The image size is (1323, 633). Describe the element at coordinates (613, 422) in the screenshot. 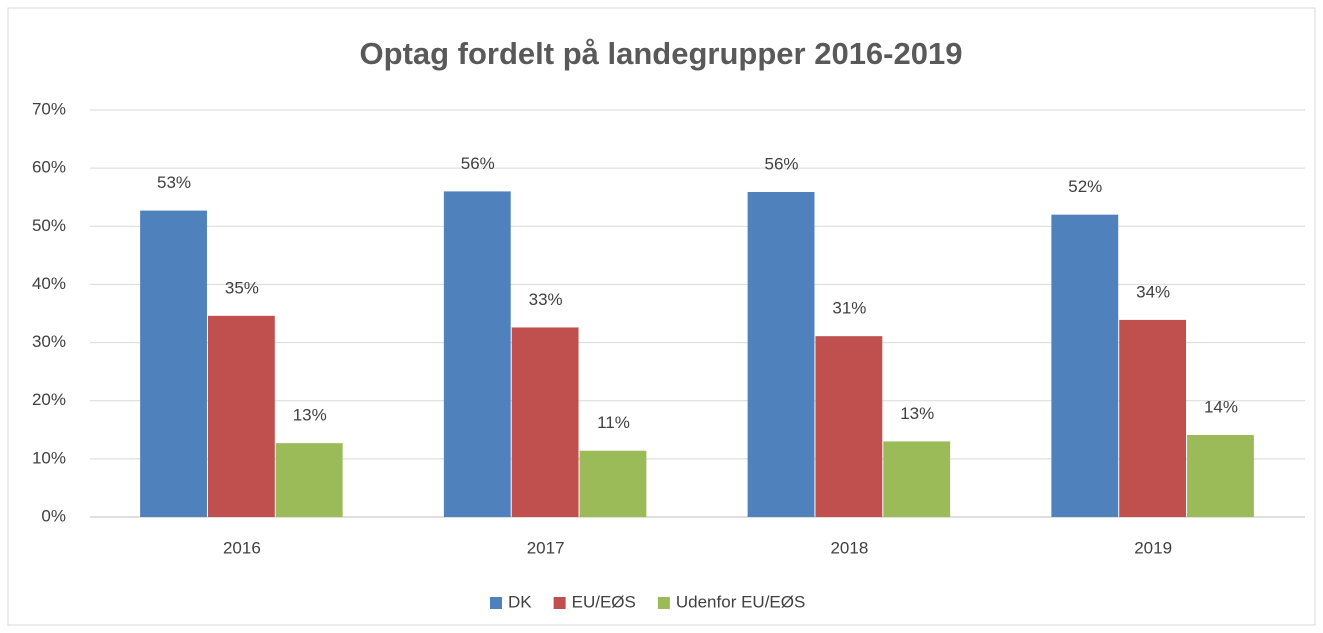

I see `data-label: 11%` at that location.